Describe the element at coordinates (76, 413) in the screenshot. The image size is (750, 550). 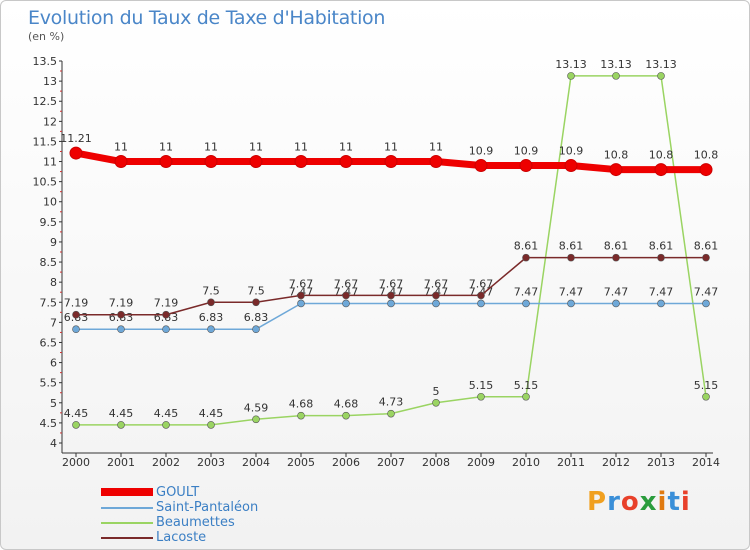
I see `data-label: 4.45` at that location.